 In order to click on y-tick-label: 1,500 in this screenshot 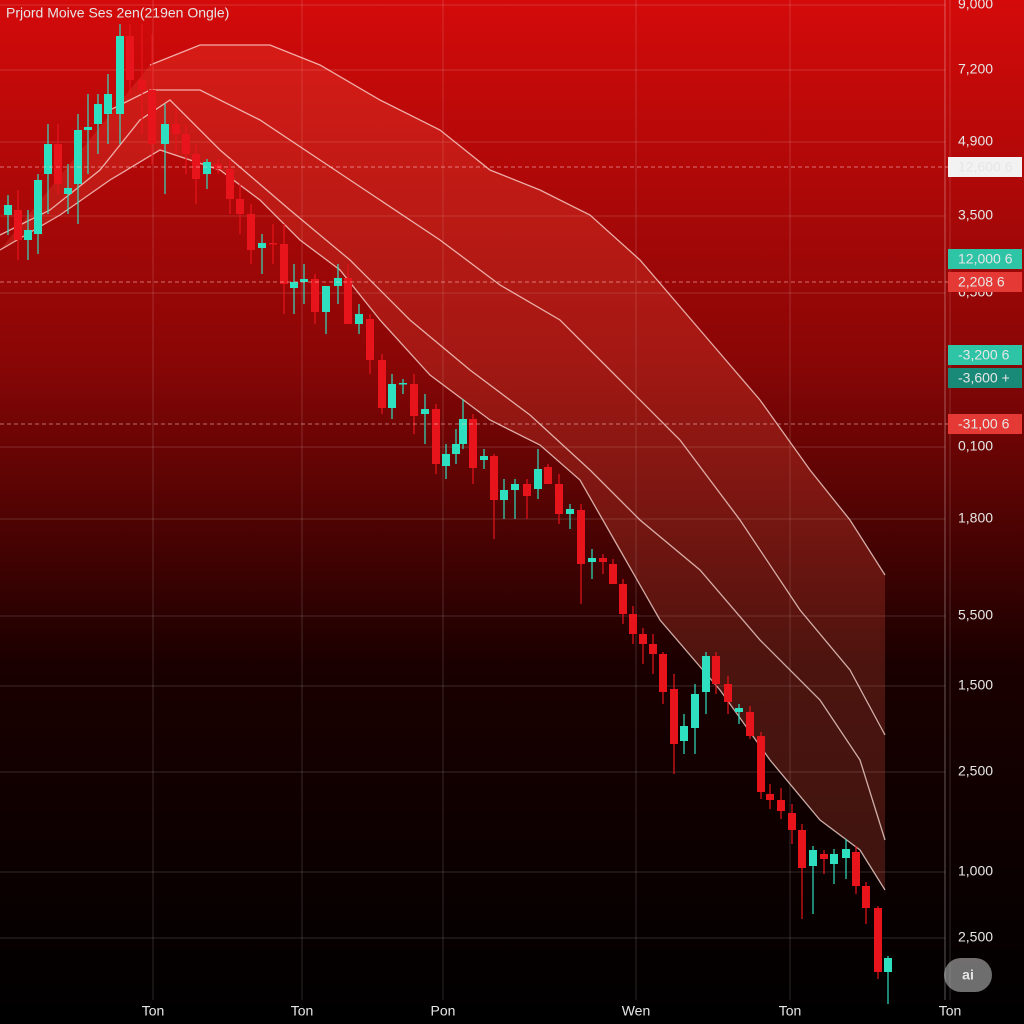, I will do `click(975, 685)`.